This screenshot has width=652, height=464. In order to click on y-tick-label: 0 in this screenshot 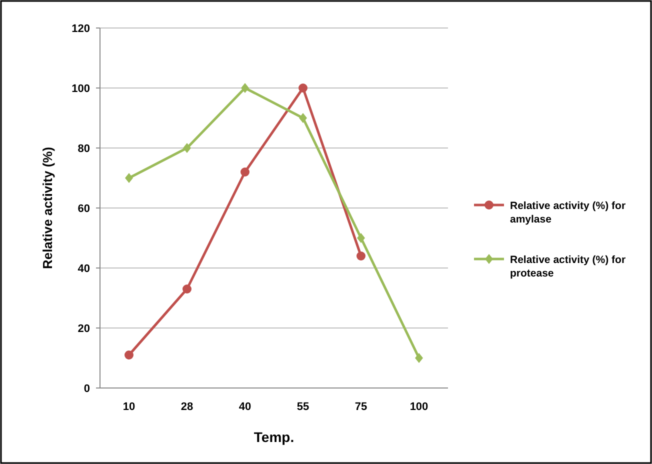, I will do `click(87, 388)`.